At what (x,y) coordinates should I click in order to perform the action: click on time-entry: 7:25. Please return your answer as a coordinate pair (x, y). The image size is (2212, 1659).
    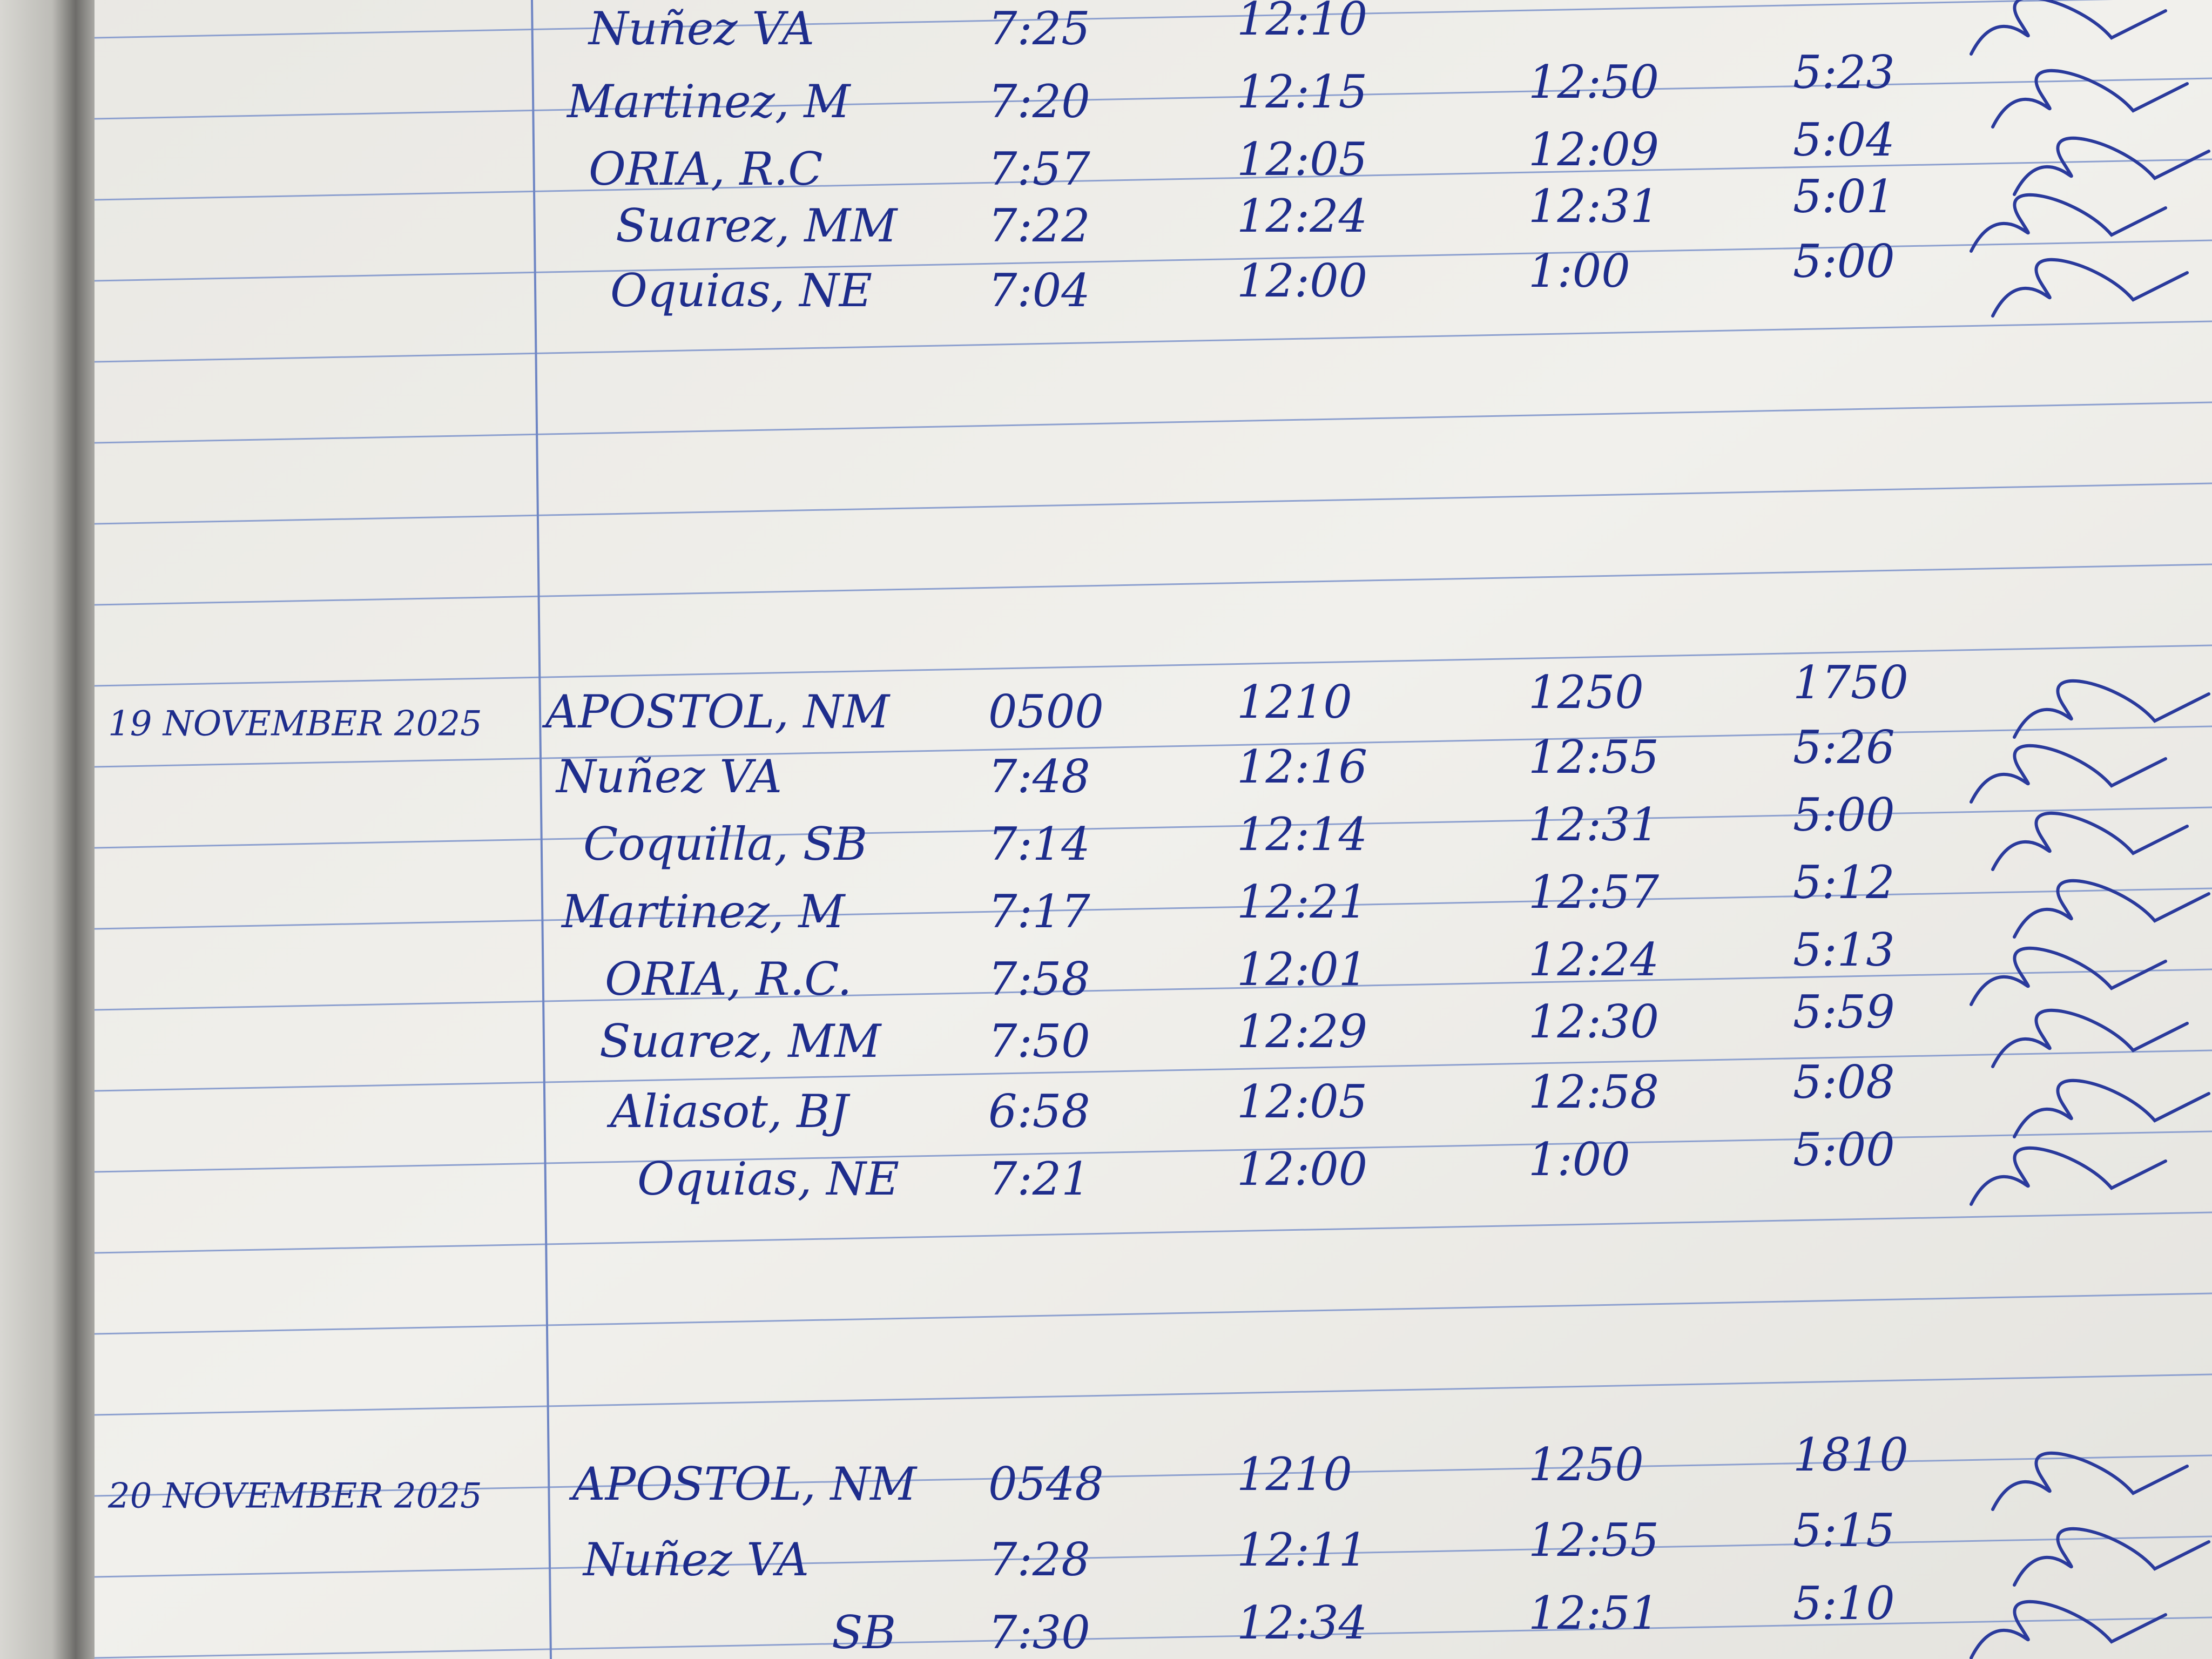
    Looking at the image, I should click on (1039, 28).